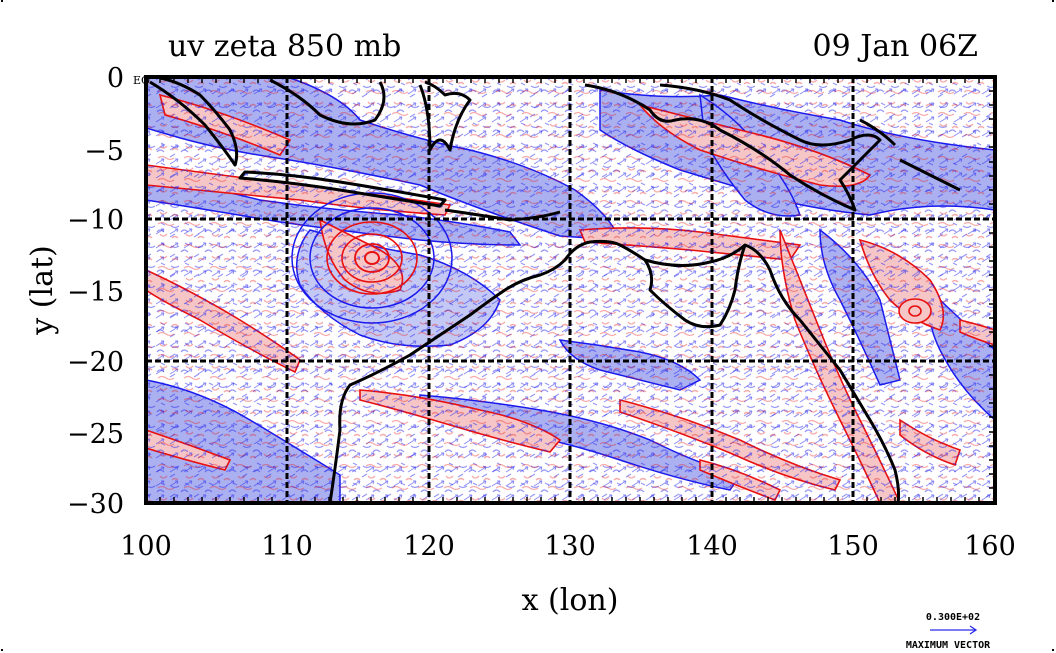 Image resolution: width=1056 pixels, height=653 pixels. I want to click on y-tick-label: 0, so click(115, 78).